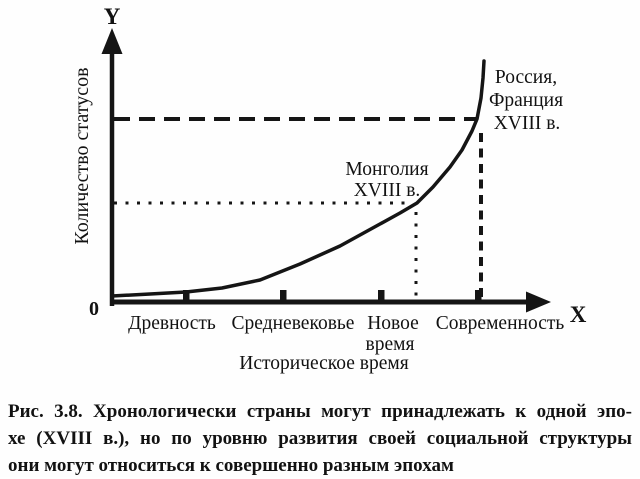 The image size is (640, 479). Describe the element at coordinates (97, 155) in the screenshot. I see `y-axis: Y Количество статусов` at that location.